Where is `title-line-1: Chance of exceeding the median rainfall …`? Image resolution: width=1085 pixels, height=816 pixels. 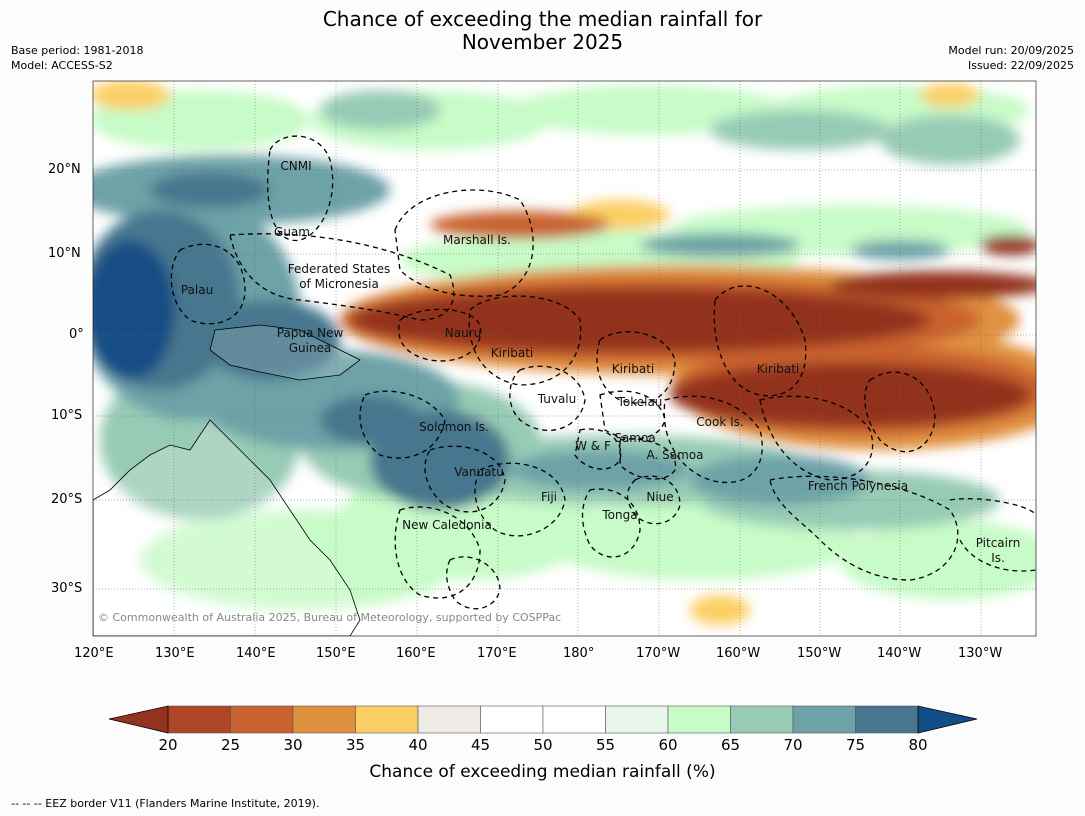 title-line-1: Chance of exceeding the median rainfall … is located at coordinates (542, 19).